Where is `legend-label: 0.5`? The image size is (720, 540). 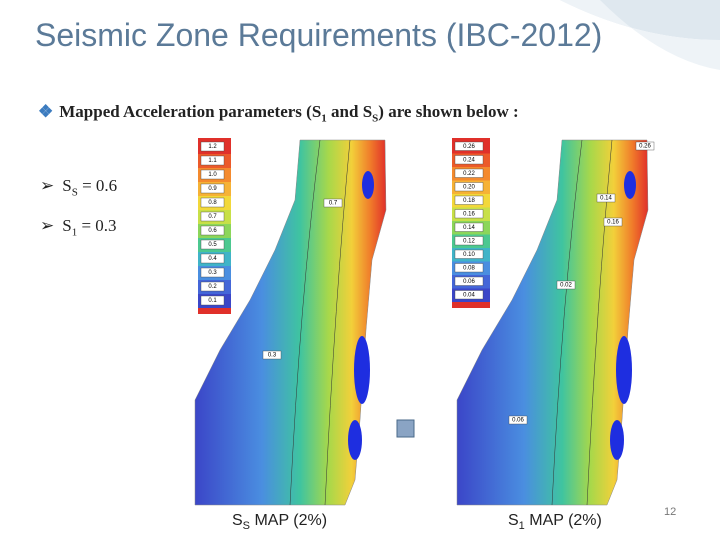
legend-label: 0.5 is located at coordinates (212, 245).